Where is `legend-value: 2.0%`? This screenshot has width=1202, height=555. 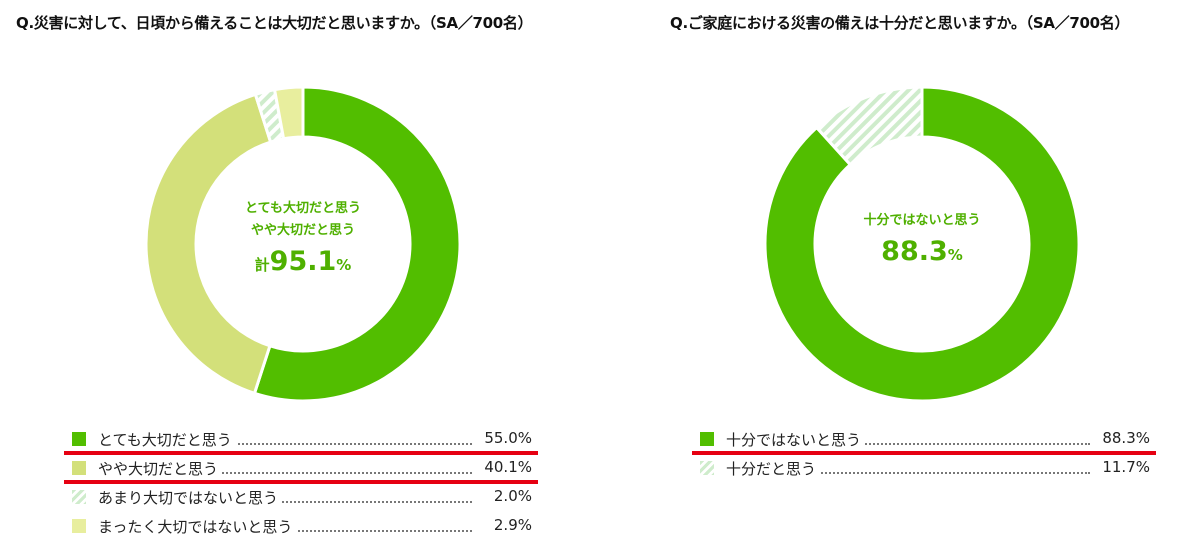
legend-value: 2.0% is located at coordinates (509, 496).